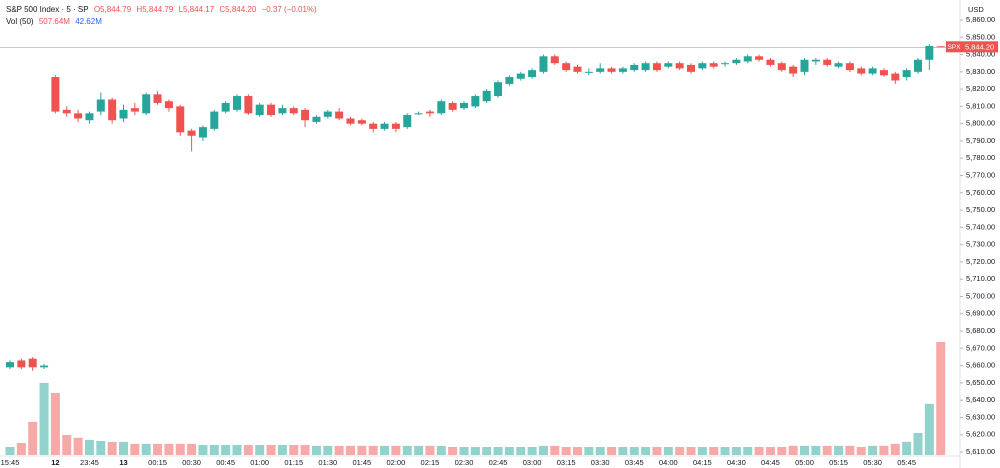 This screenshot has height=468, width=1000. I want to click on y-tick-label: 5,690.00, so click(980, 313).